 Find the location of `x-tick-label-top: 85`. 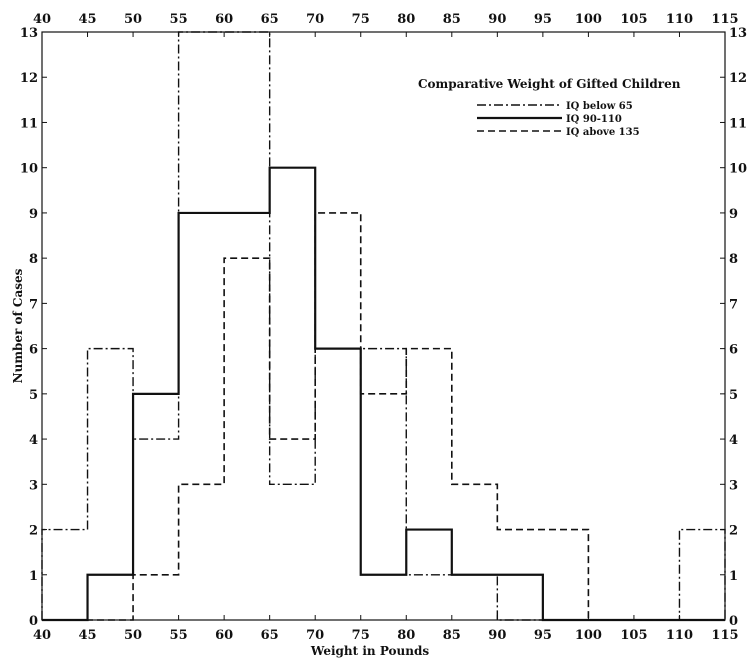

x-tick-label-top: 85 is located at coordinates (452, 19).